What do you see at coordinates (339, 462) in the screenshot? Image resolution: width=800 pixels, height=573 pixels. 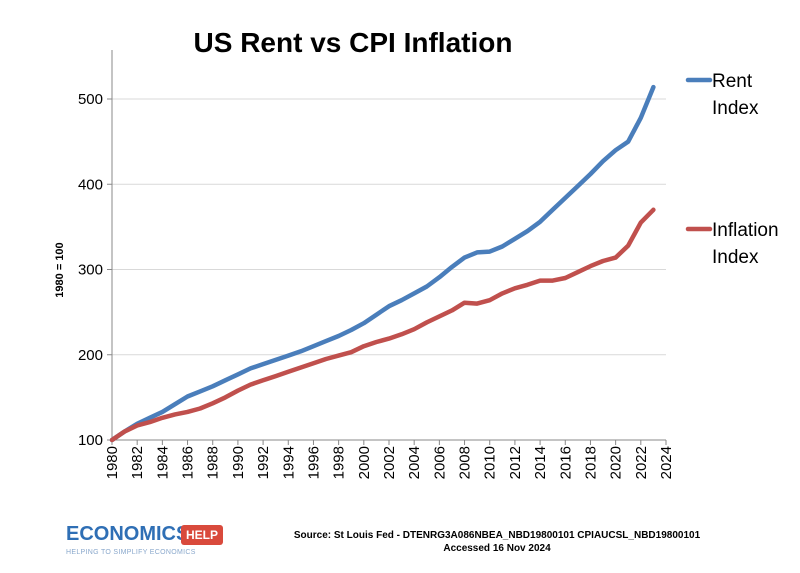 I see `x-tick-label: 1998` at bounding box center [339, 462].